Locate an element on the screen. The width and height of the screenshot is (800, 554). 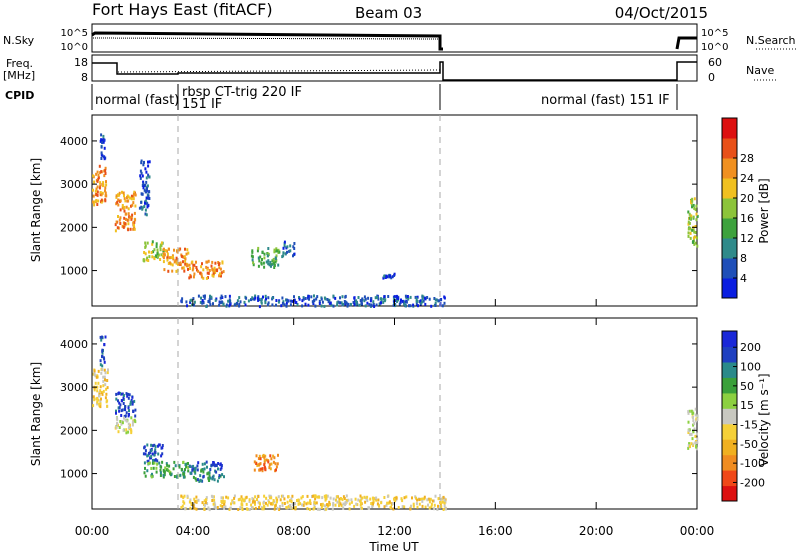
nsearch-label: N.Search is located at coordinates (771, 40).